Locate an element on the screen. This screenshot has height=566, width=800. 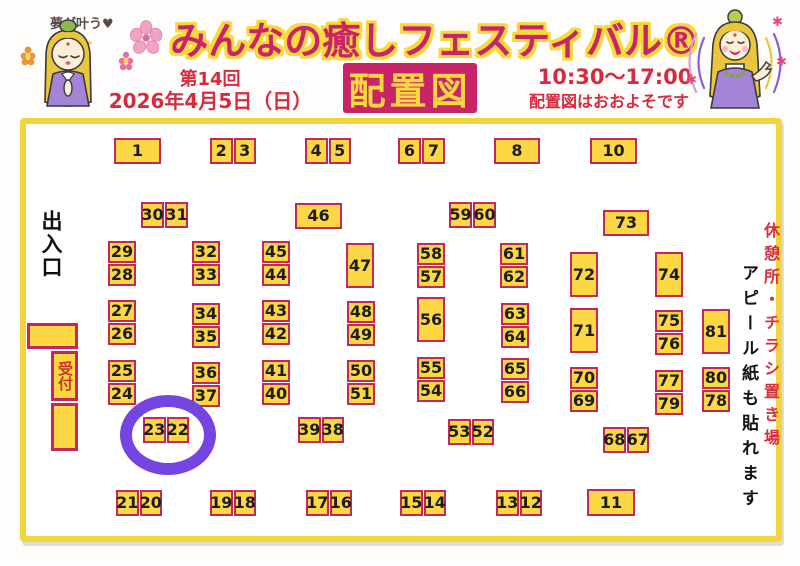
booth-number: 47 is located at coordinates (360, 265).